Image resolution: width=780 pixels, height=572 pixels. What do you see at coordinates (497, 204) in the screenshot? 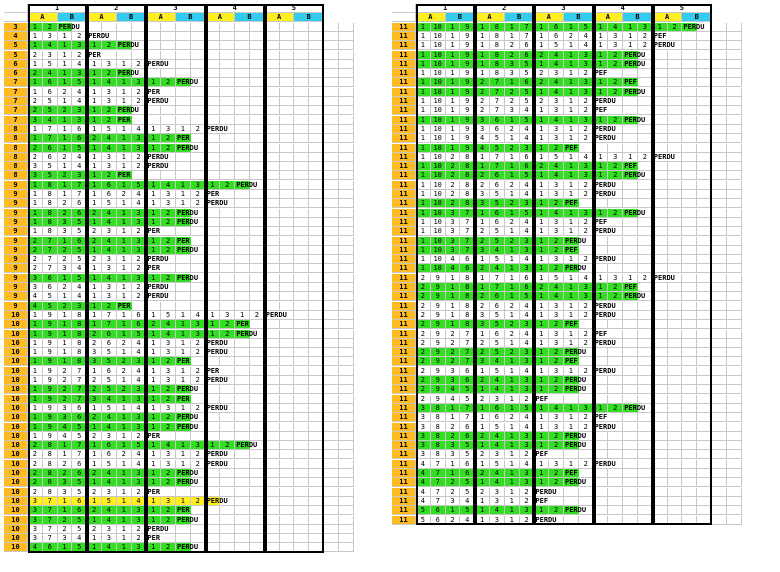
I see `right-sheet-value-cell: 5` at bounding box center [497, 204].